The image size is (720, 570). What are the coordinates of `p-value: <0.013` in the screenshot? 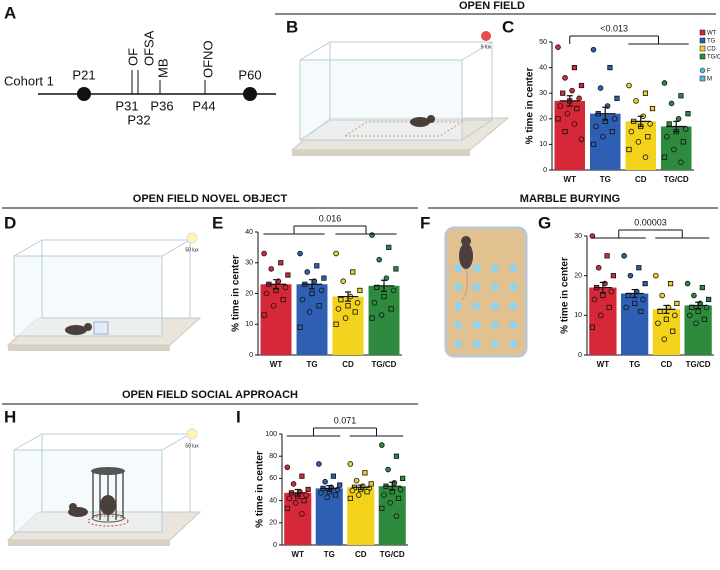 It's located at (614, 28).